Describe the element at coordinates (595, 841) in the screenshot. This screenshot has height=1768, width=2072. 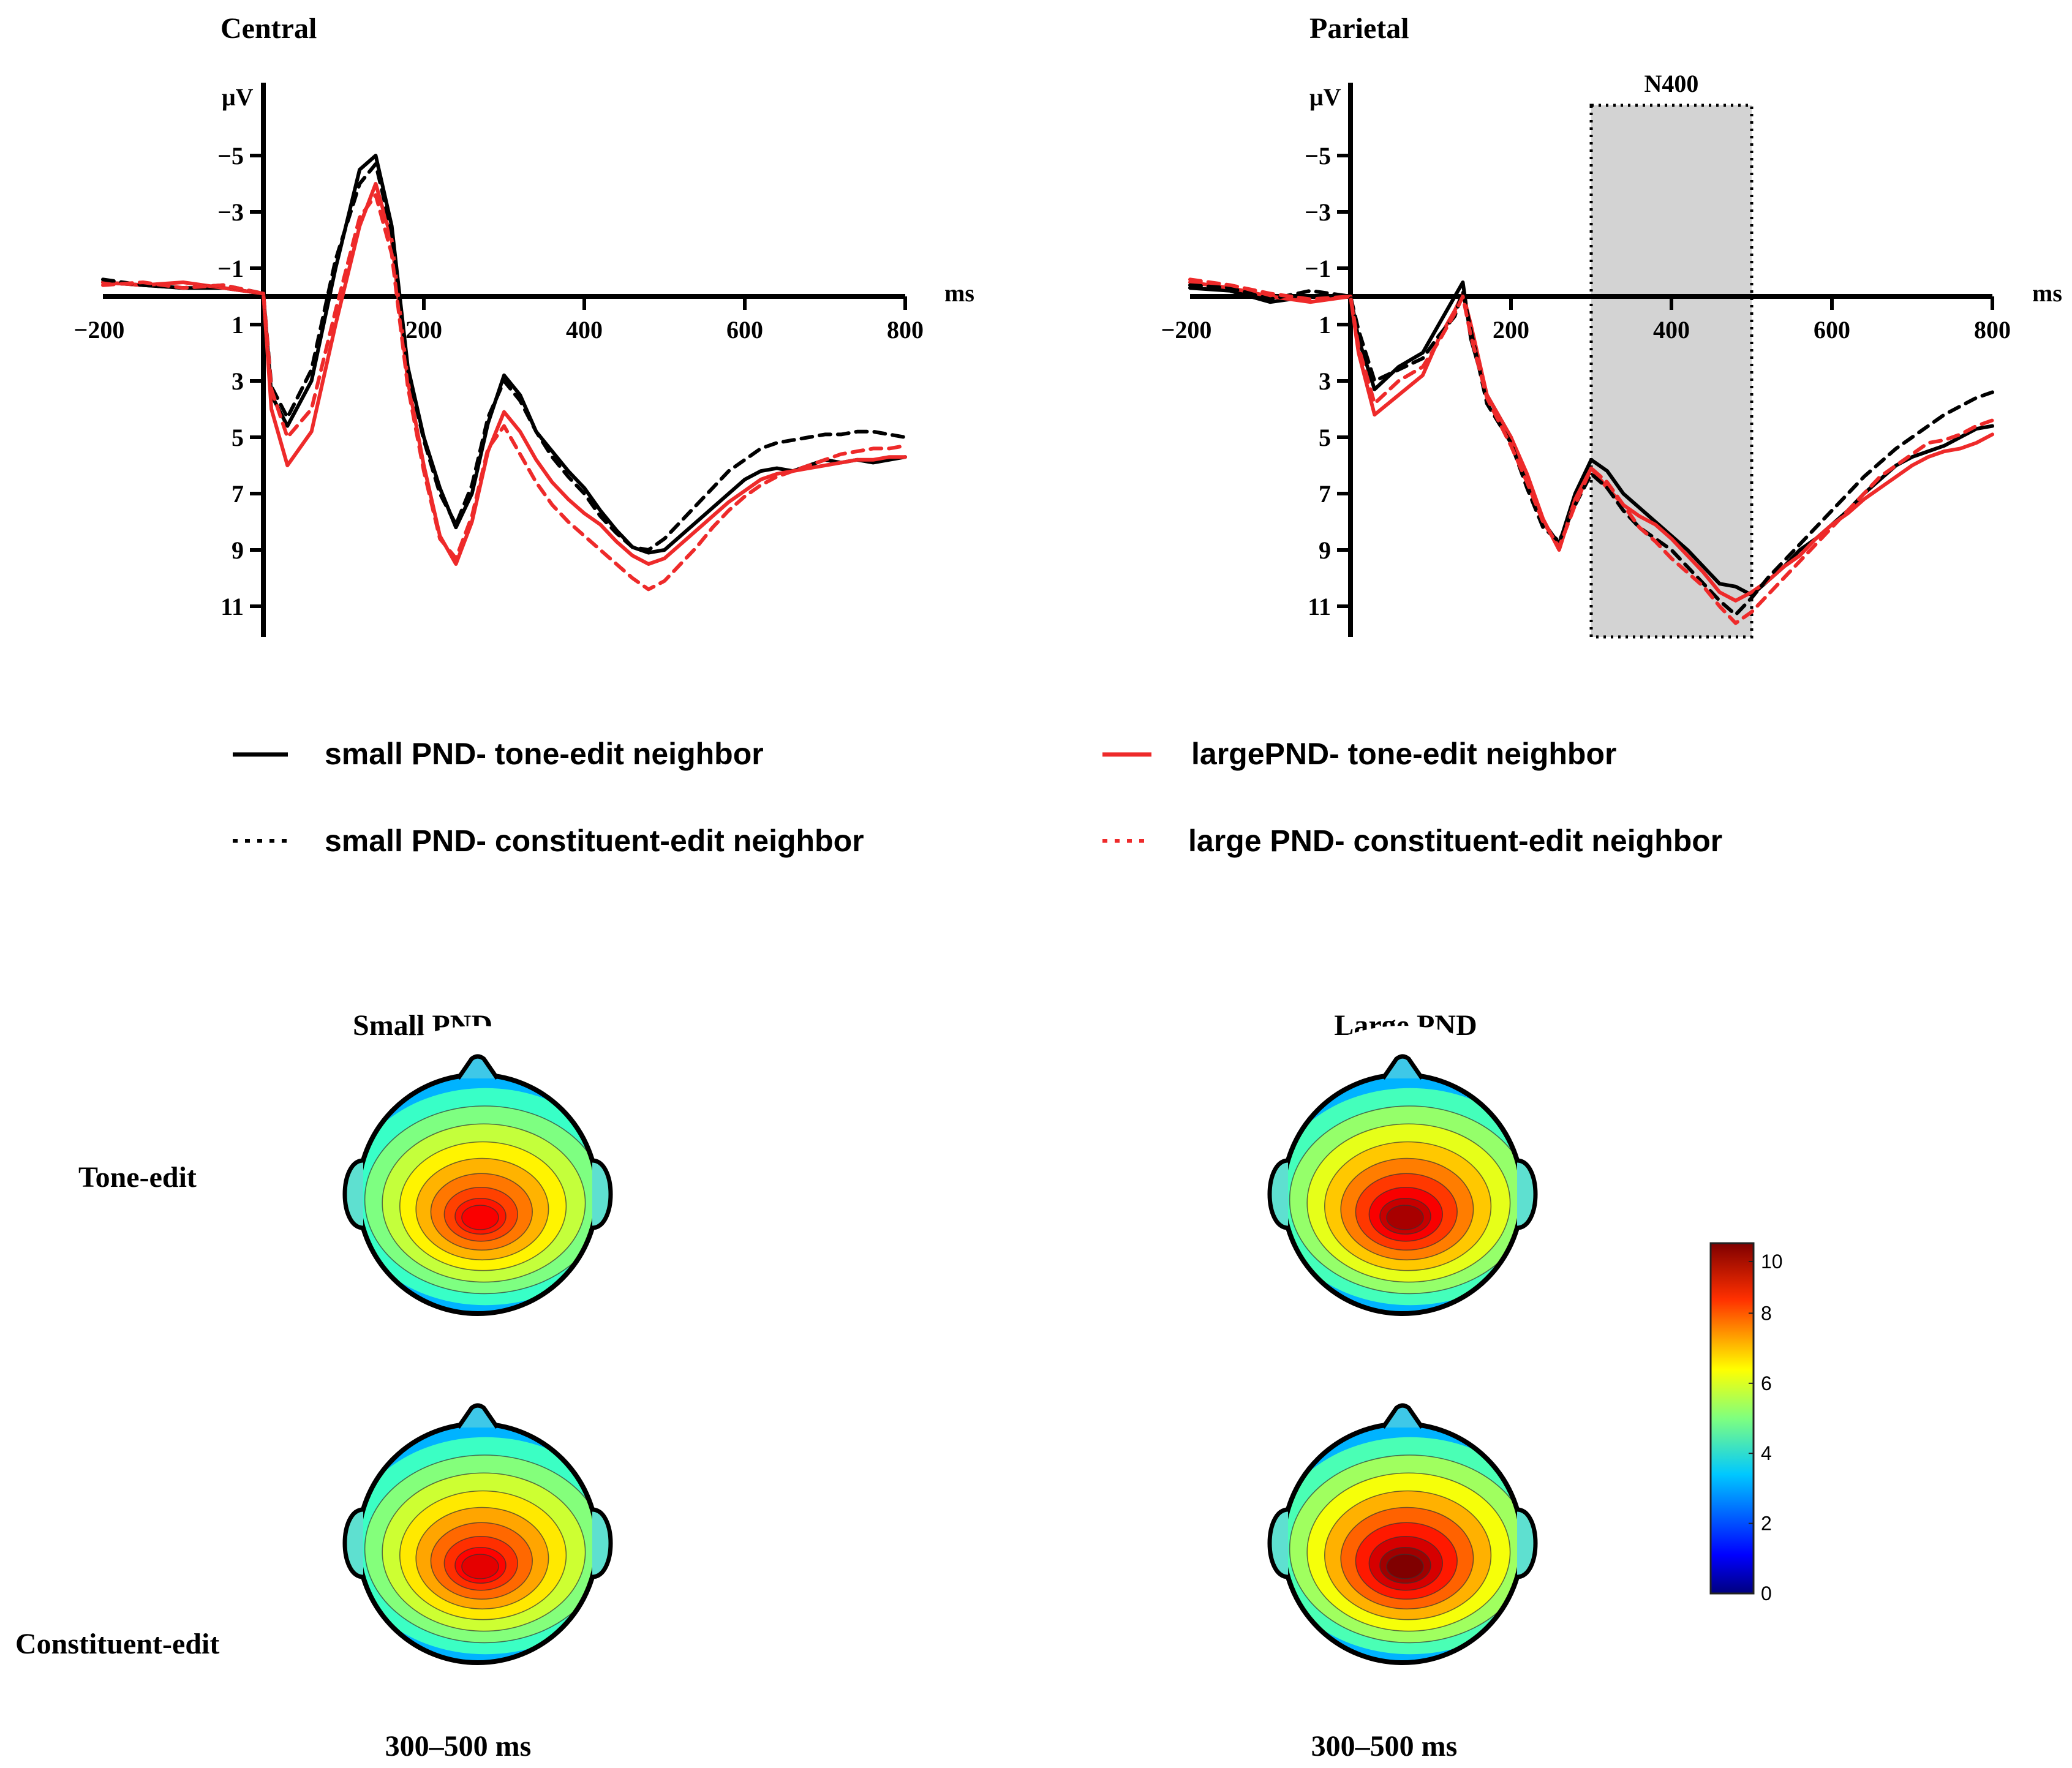
I see `legend-label: small PND- constituent-edit neighbor` at that location.